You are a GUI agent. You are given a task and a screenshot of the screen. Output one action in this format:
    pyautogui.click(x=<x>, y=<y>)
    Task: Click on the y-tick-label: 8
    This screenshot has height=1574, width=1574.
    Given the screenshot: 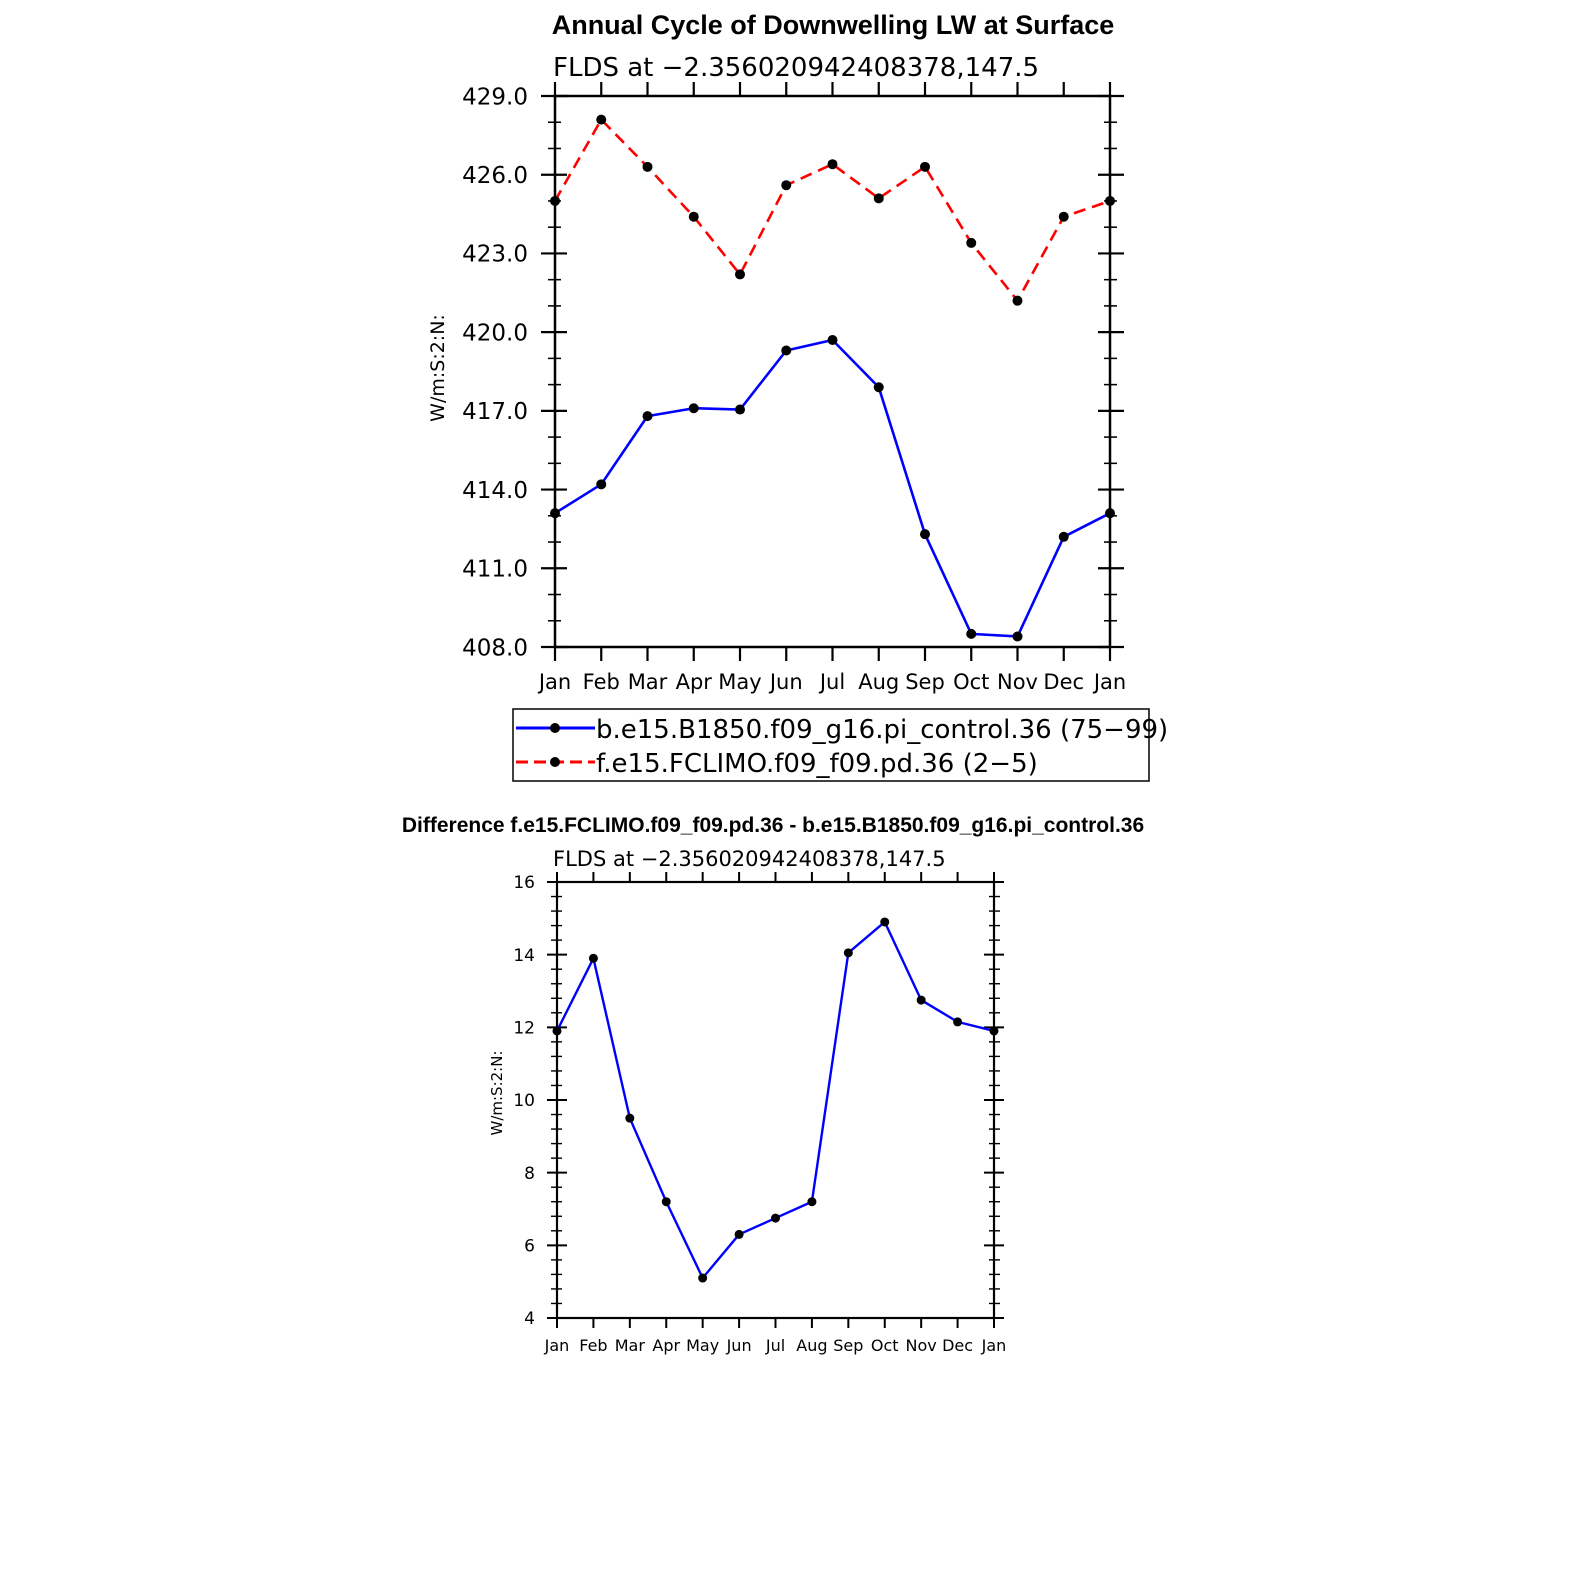 What is the action you would take?
    pyautogui.click(x=529, y=1174)
    